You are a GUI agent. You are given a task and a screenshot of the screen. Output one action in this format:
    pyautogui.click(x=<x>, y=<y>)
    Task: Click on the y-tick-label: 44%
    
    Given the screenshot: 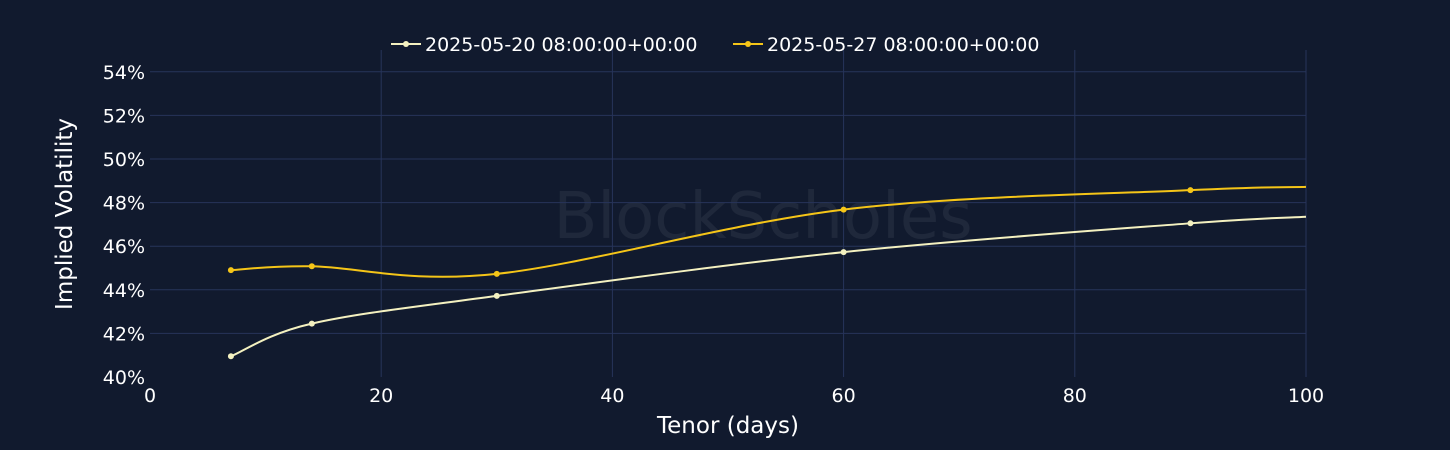 What is the action you would take?
    pyautogui.click(x=124, y=291)
    